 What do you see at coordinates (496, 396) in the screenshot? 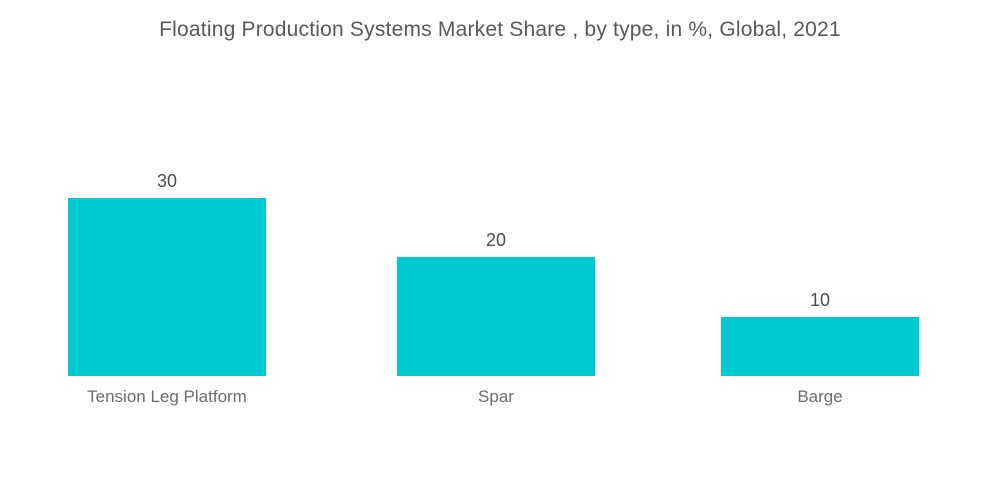
I see `category-label-spar: Spar` at bounding box center [496, 396].